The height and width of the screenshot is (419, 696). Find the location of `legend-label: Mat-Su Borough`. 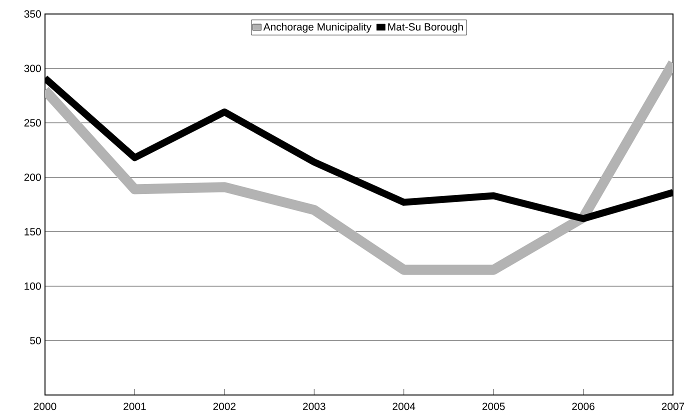

legend-label: Mat-Su Borough is located at coordinates (425, 27).